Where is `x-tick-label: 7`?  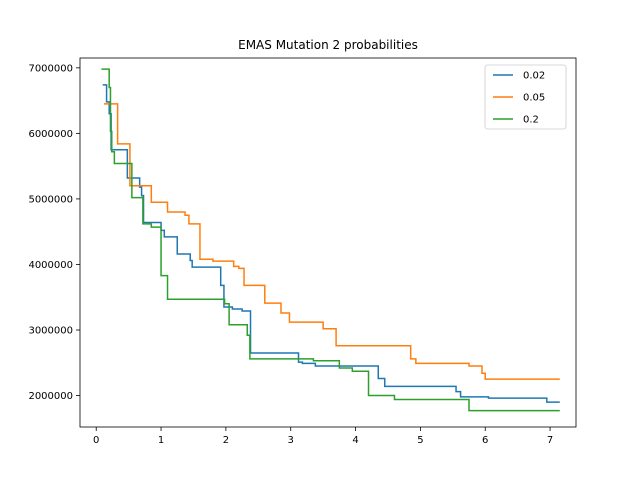 x-tick-label: 7 is located at coordinates (550, 440).